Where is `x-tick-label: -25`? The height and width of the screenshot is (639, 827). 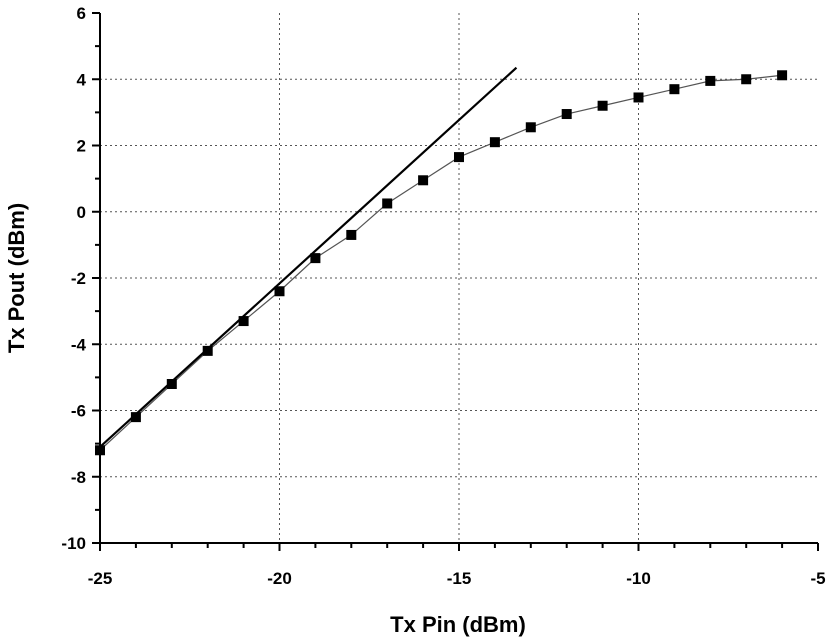 x-tick-label: -25 is located at coordinates (100, 578).